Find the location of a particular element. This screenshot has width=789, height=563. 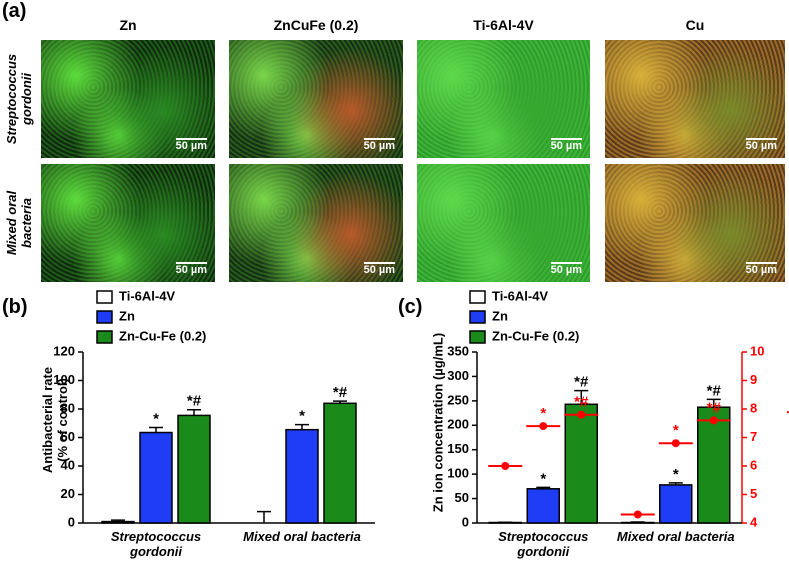

y-tick-label: 350 is located at coordinates (458, 350).